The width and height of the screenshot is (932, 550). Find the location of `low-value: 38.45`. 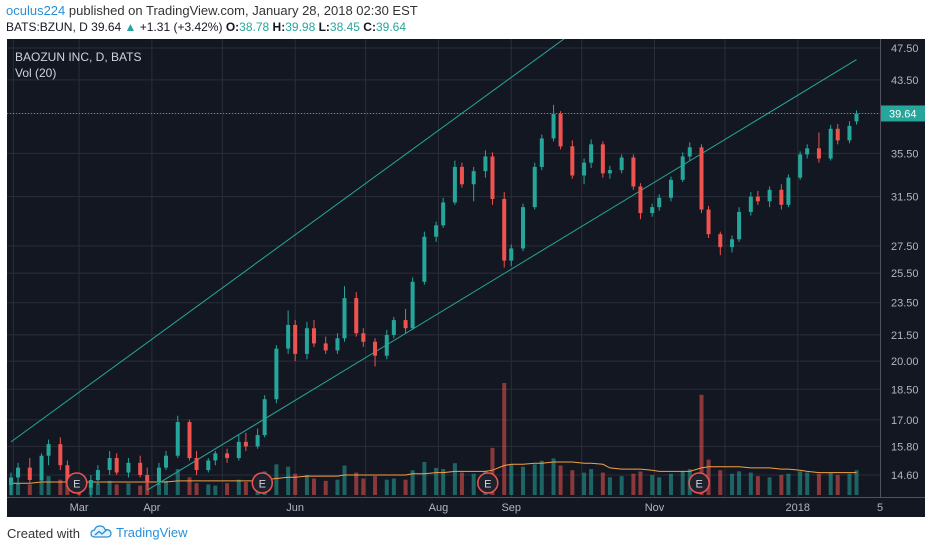

low-value: 38.45 is located at coordinates (344, 27).